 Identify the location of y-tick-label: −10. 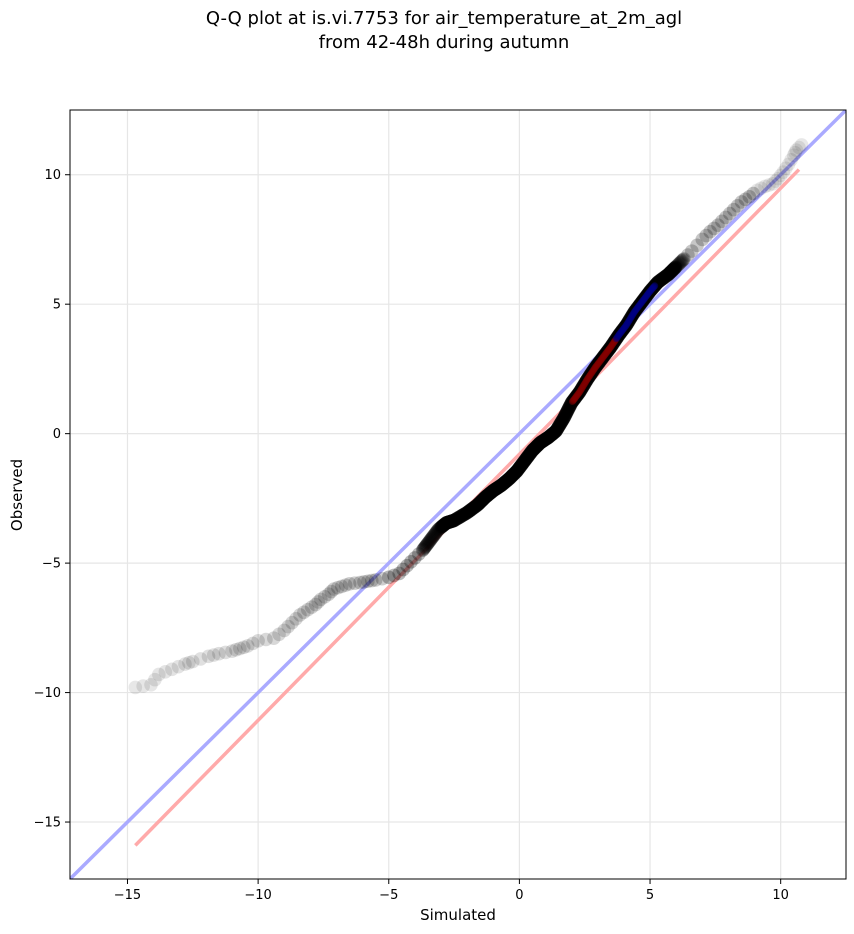
(47, 693).